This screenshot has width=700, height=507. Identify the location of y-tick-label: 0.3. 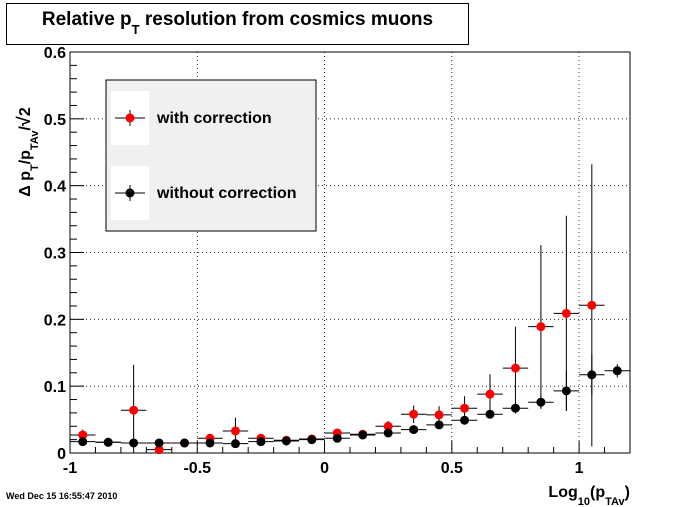
(55, 254).